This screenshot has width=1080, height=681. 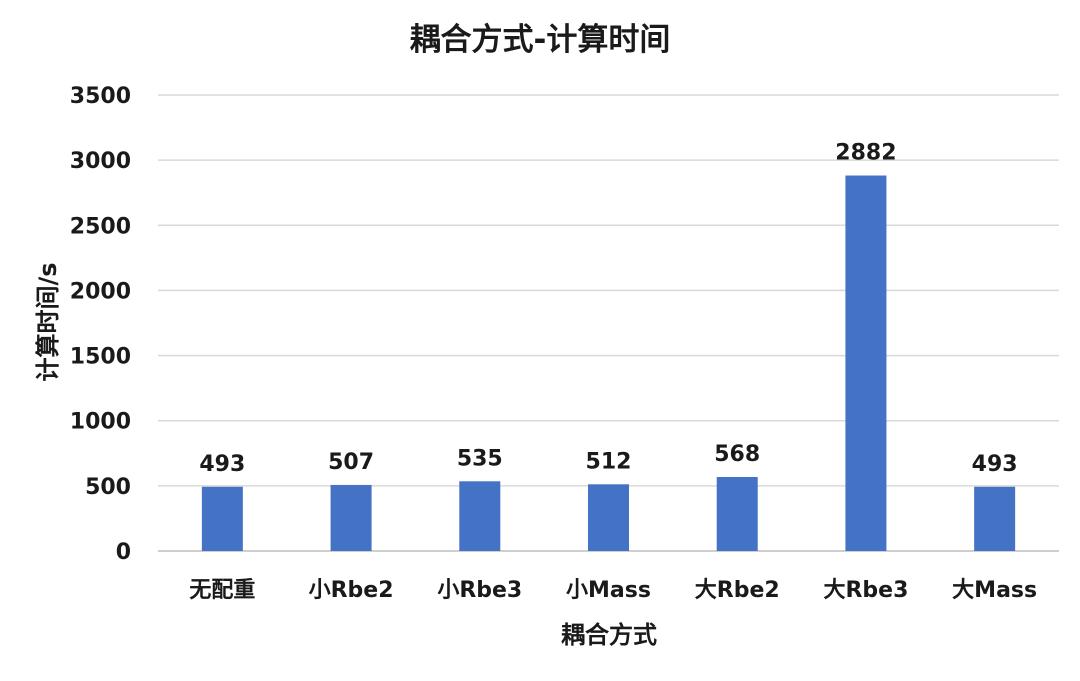 I want to click on x-tick-label: 大Mass, so click(x=994, y=590).